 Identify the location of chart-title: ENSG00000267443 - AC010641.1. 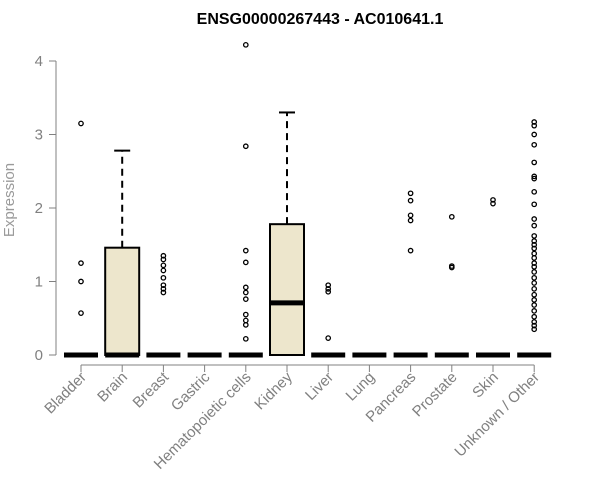
(320, 19).